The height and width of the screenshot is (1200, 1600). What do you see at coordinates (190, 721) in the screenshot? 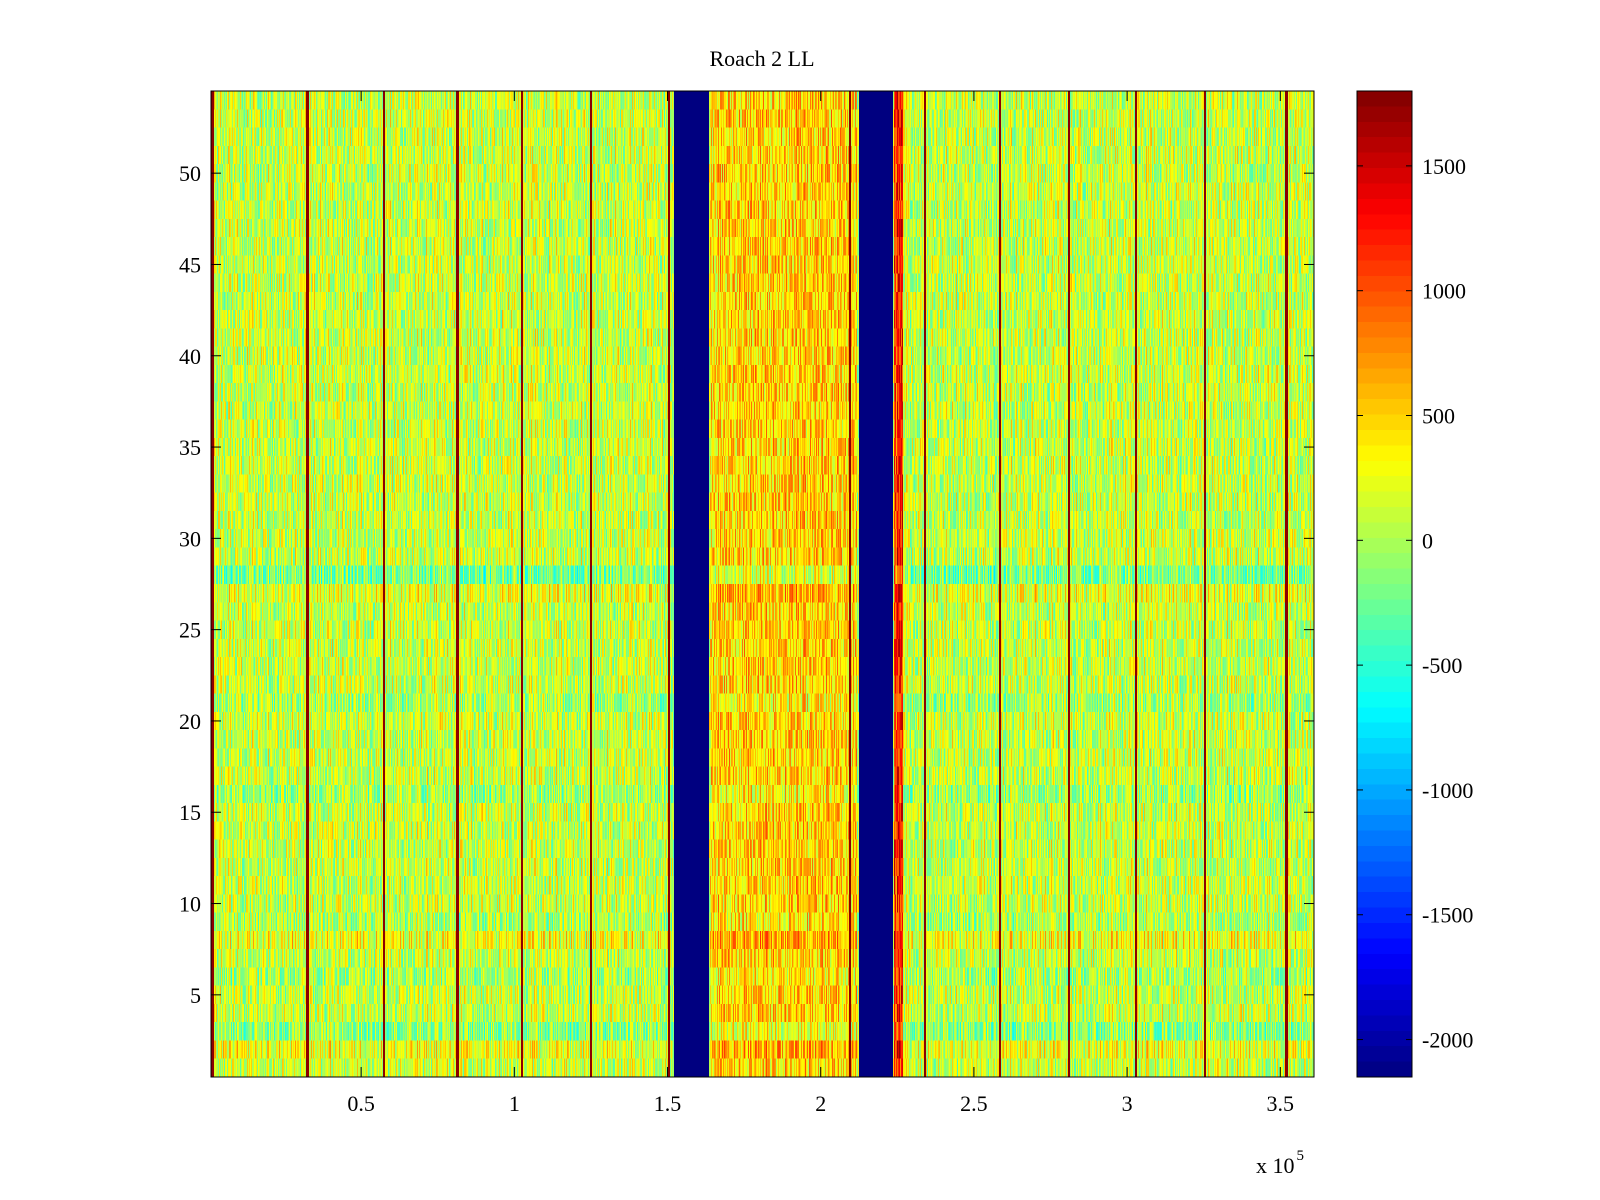
I see `y-tick-label: 20` at bounding box center [190, 721].